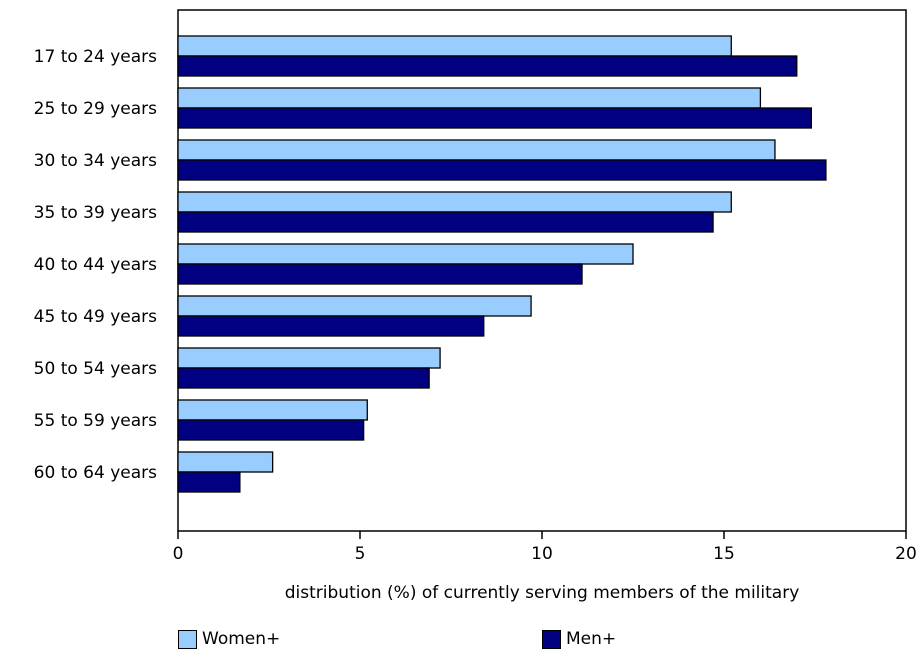 The image size is (922, 652). What do you see at coordinates (95, 421) in the screenshot?
I see `category-label-8: 55 to 59 years` at bounding box center [95, 421].